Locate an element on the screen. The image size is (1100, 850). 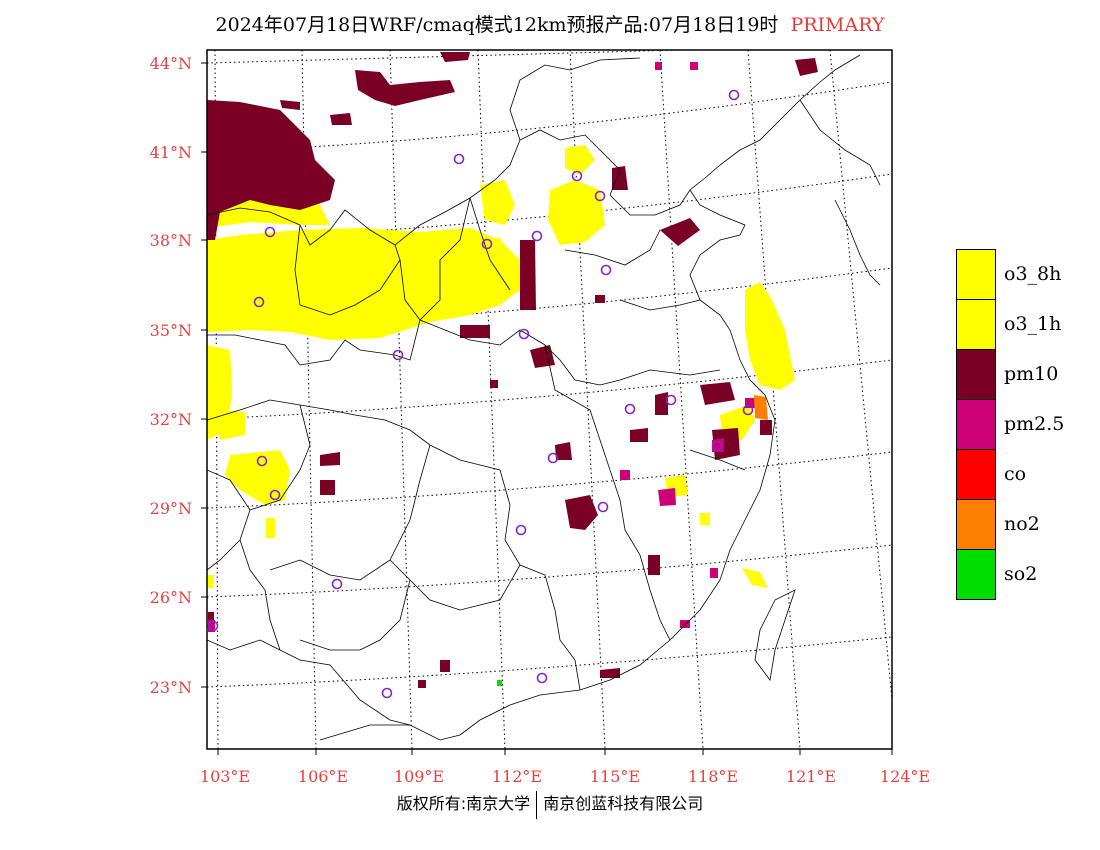
legend-label: pm2.5 is located at coordinates (1034, 424).